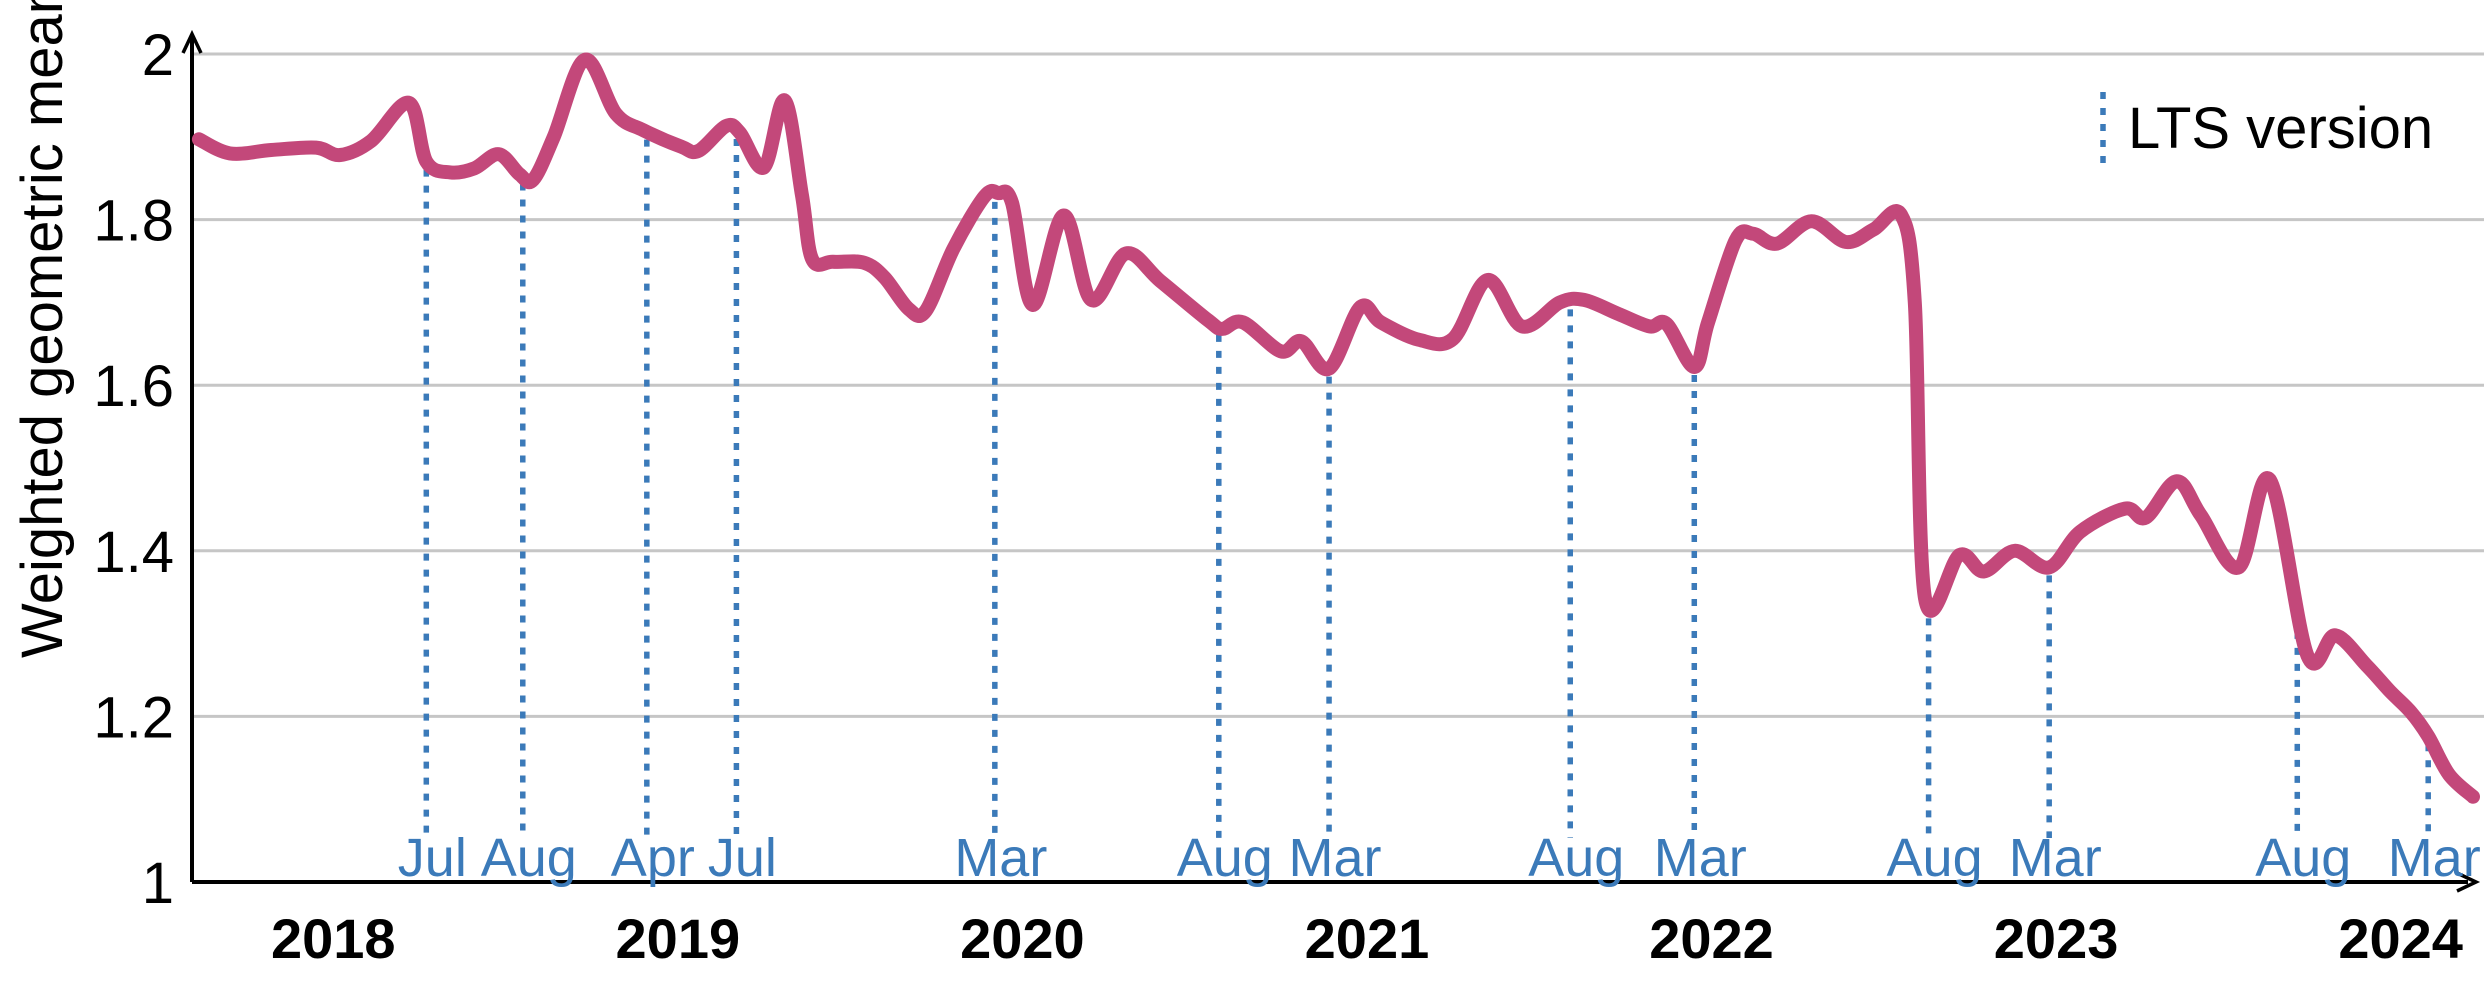  Describe the element at coordinates (133, 469) in the screenshot. I see `y-tick-labels: 1 1.2 1.4 1.6 1.8 2` at that location.